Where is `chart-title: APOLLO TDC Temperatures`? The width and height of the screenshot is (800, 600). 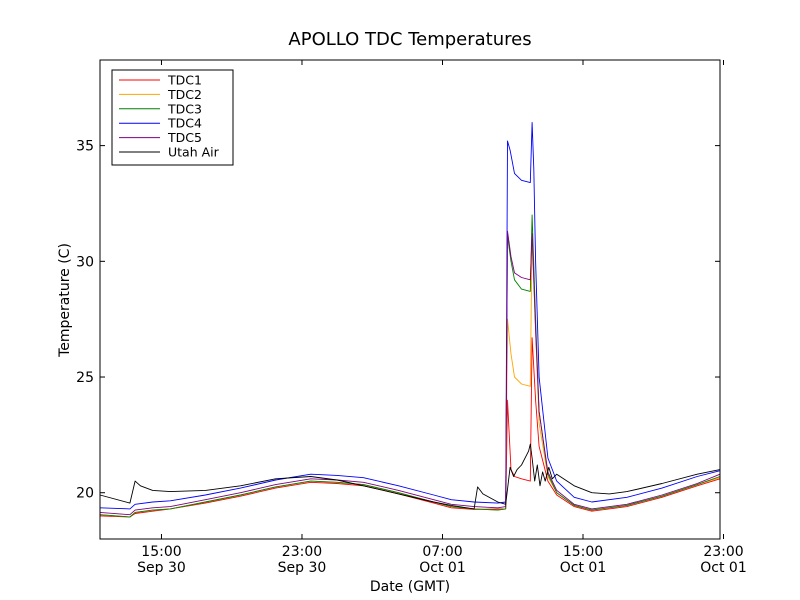
chart-title: APOLLO TDC Temperatures is located at coordinates (409, 39).